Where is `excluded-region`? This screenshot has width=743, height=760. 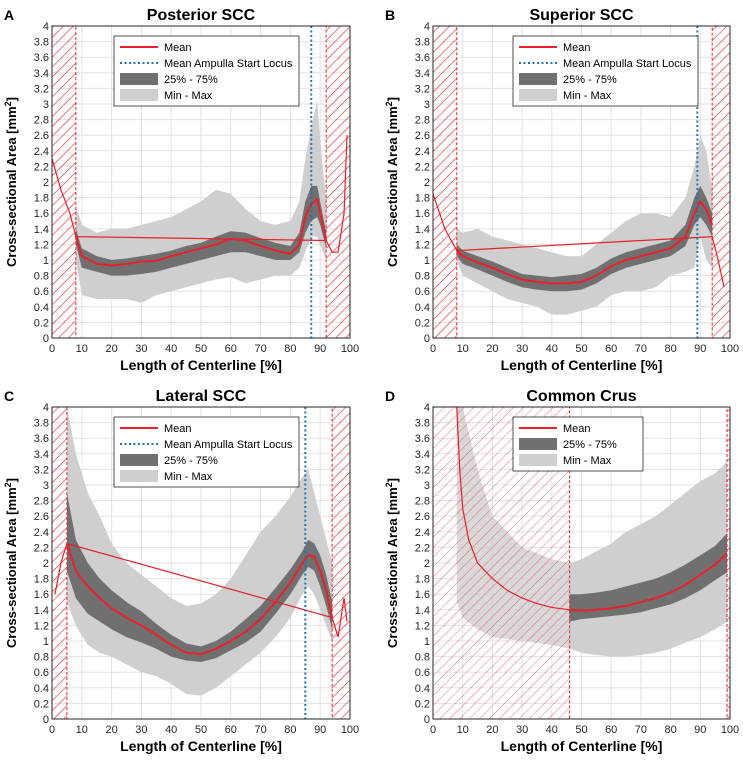
excluded-region is located at coordinates (721, 182).